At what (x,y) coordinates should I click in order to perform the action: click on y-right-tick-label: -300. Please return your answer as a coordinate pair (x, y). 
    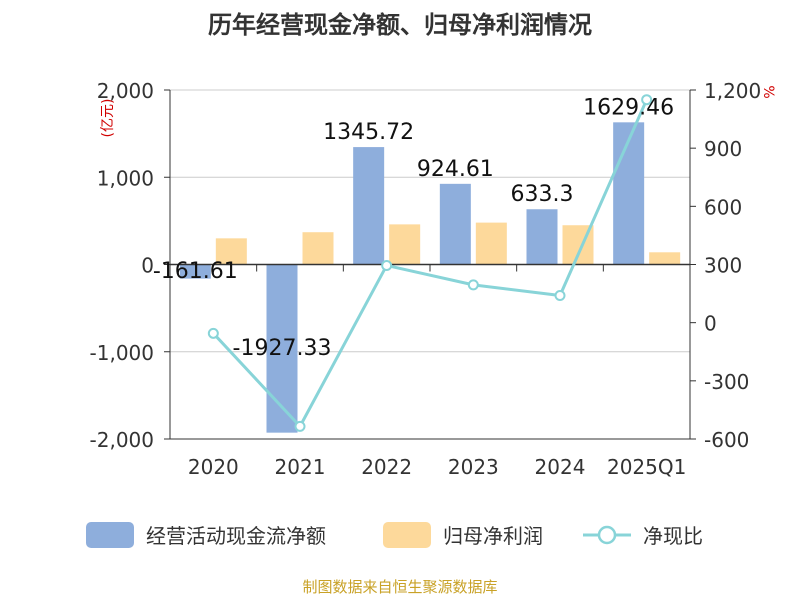
    Looking at the image, I should click on (726, 382).